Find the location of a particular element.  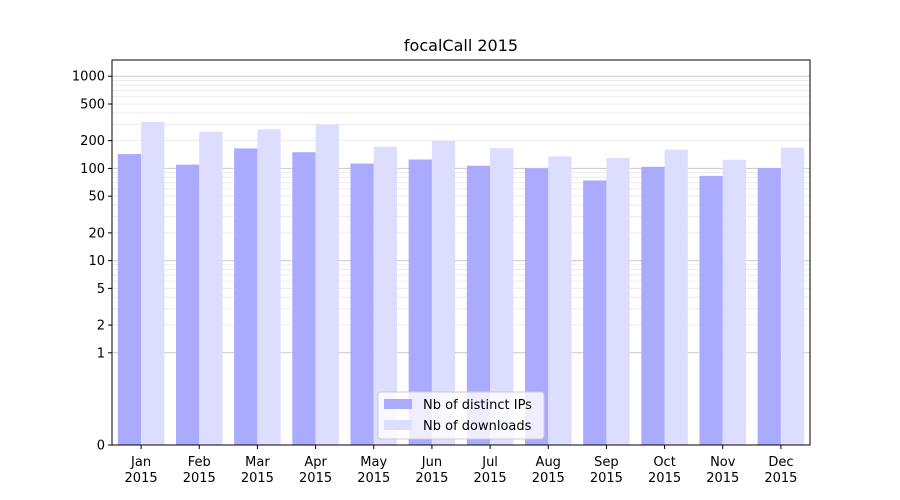

legend-label: Nb of distinct IPs is located at coordinates (477, 405).